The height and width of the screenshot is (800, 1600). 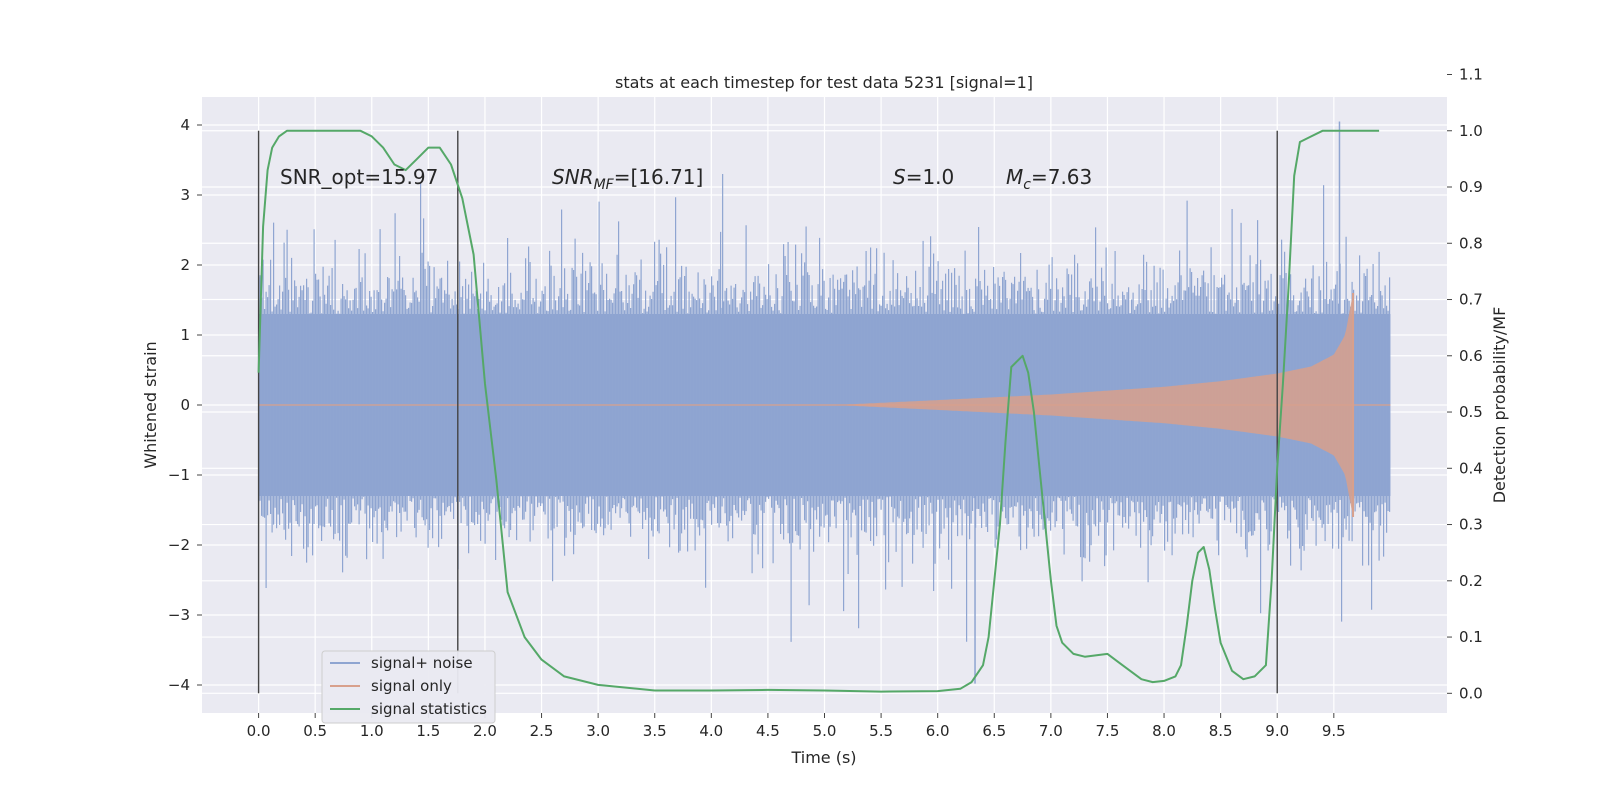 I want to click on y-left-tick-label: 2, so click(x=185, y=265).